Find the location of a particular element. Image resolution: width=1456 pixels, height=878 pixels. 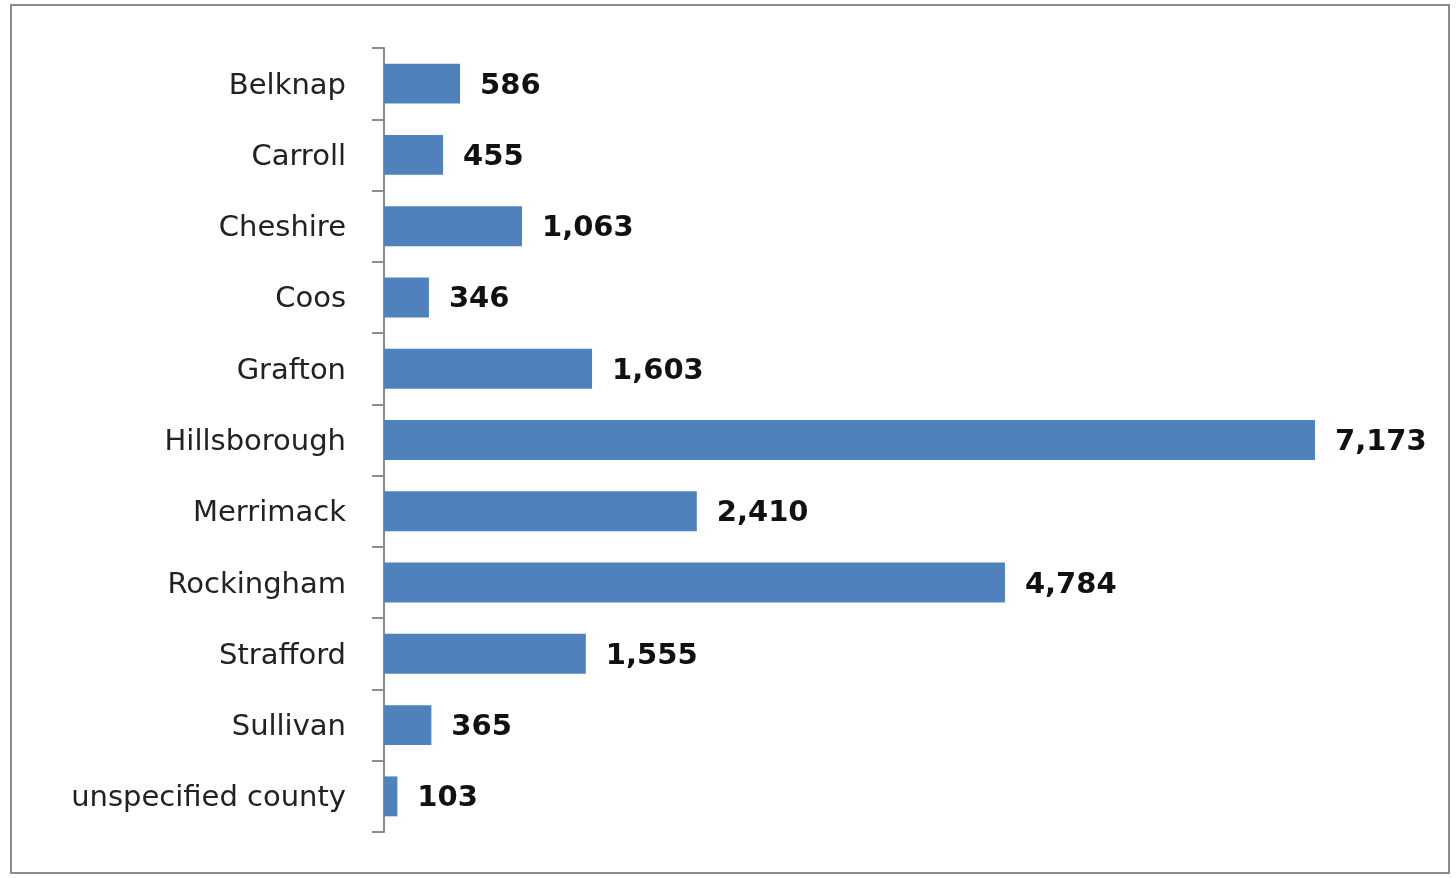

y-tick-label: Hillsborough is located at coordinates (255, 440).